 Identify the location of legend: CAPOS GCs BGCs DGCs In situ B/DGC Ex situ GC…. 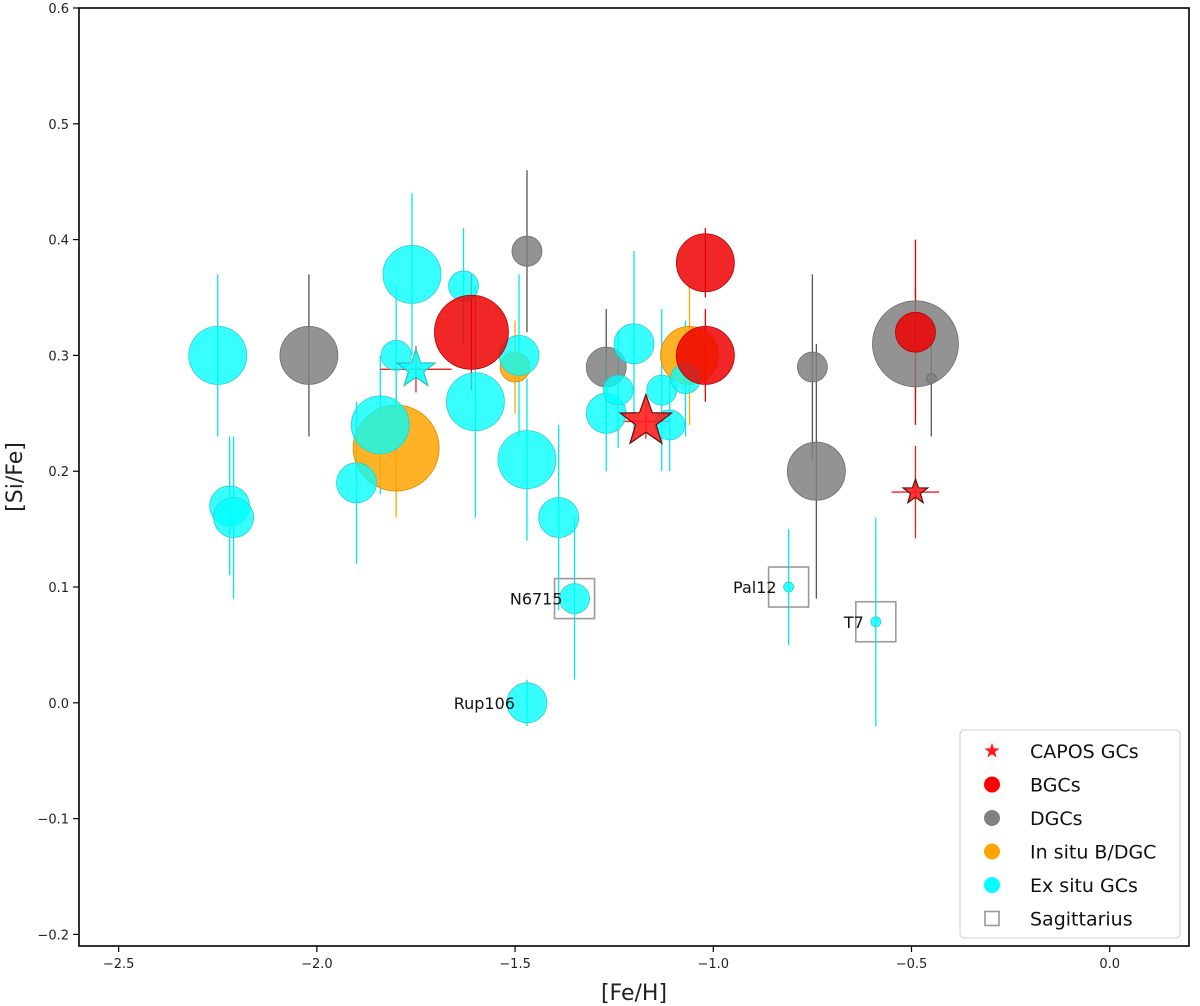
(1070, 834).